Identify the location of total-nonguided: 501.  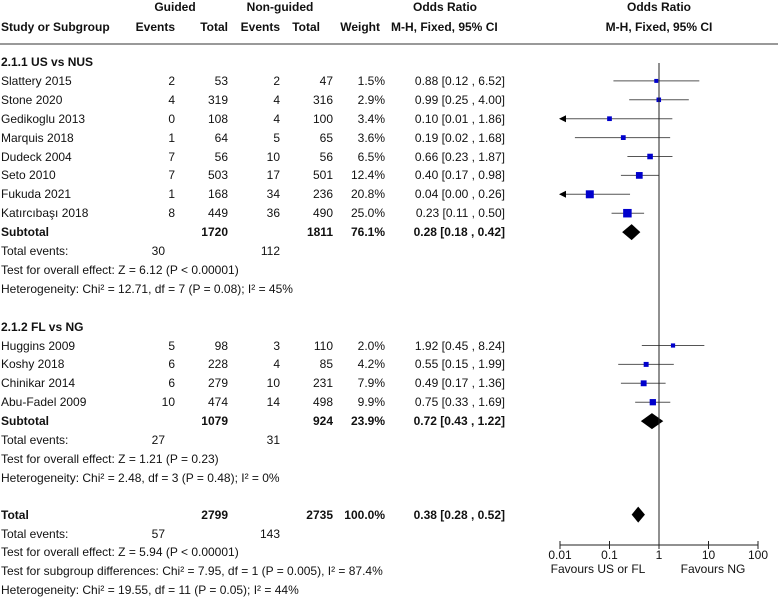
(322, 175).